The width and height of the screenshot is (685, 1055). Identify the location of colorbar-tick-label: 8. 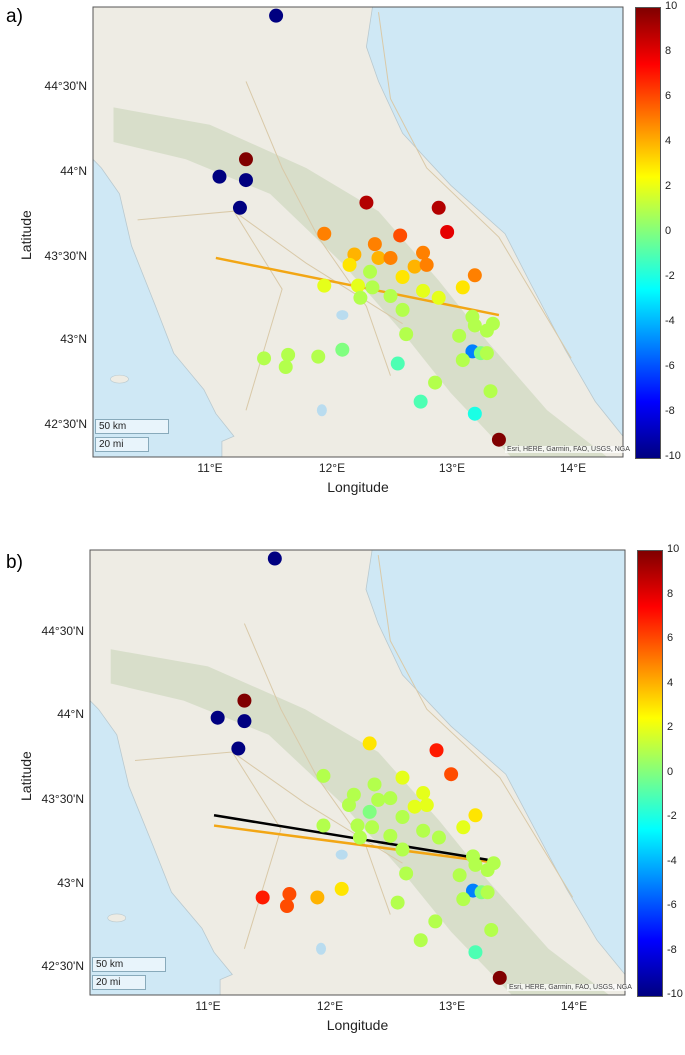
(668, 51).